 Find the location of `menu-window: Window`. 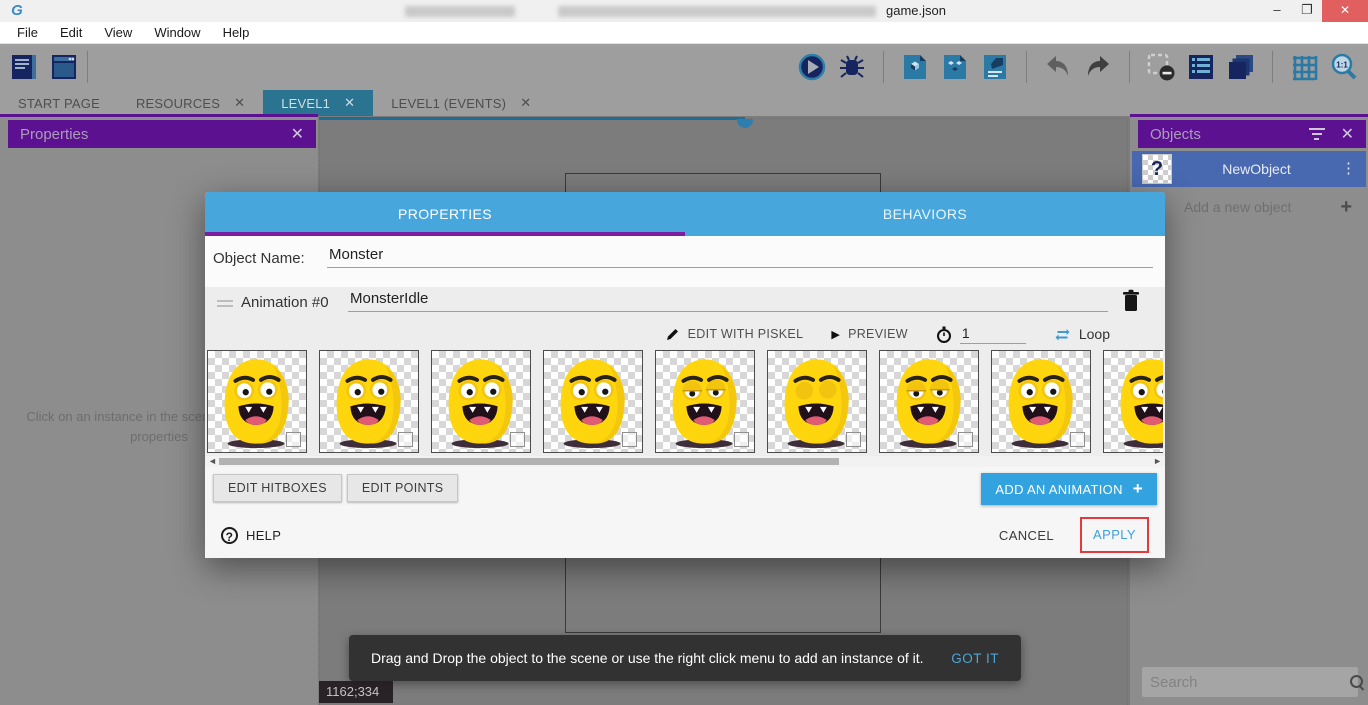

menu-window: Window is located at coordinates (177, 32).